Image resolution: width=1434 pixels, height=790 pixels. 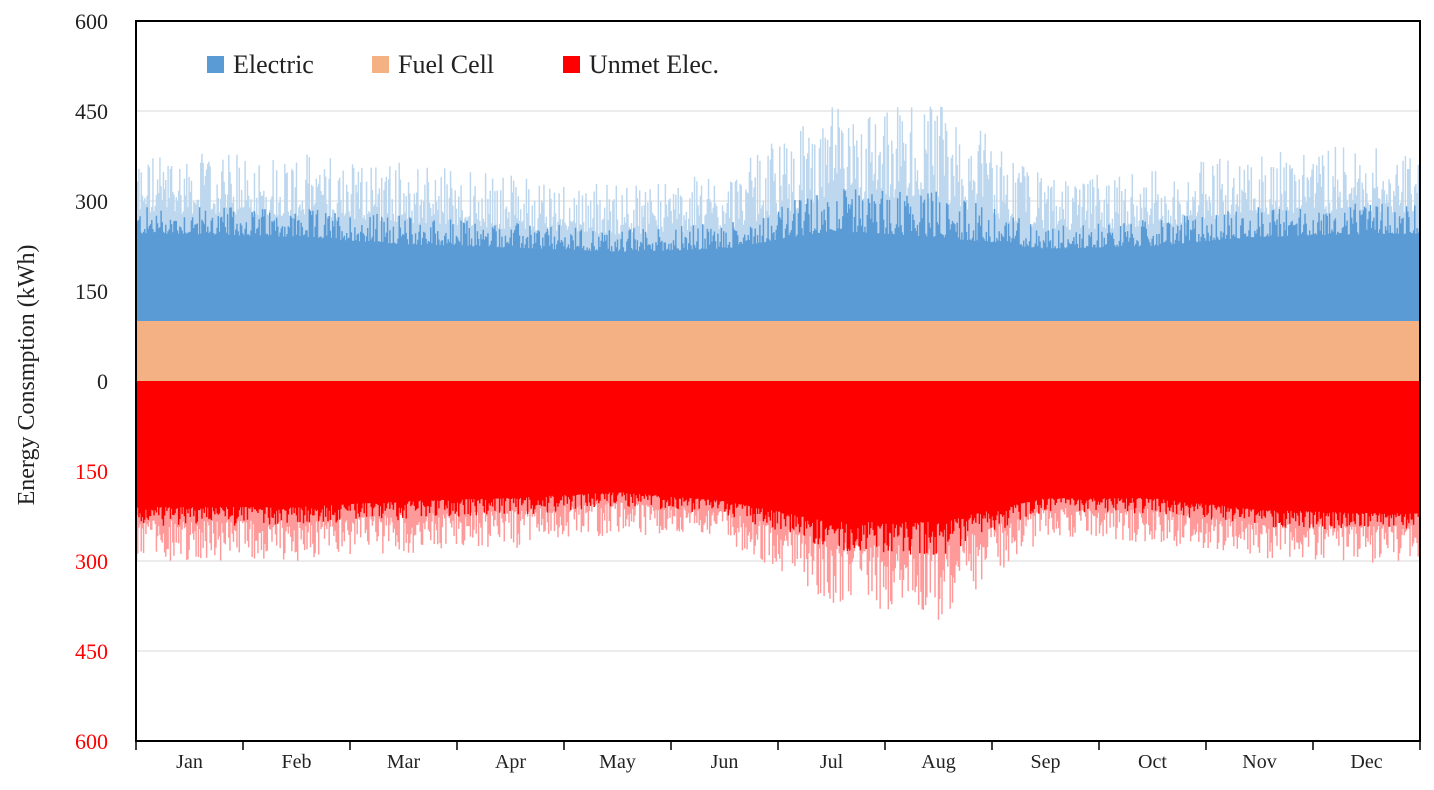 What do you see at coordinates (446, 64) in the screenshot?
I see `legend-label: Fuel Cell` at bounding box center [446, 64].